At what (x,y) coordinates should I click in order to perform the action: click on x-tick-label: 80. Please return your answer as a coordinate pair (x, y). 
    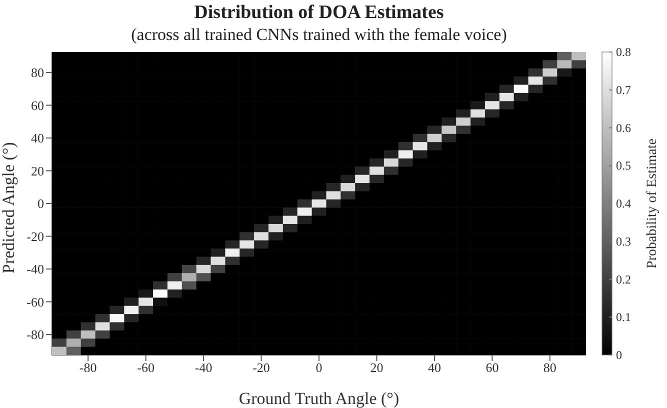
    Looking at the image, I should click on (549, 368).